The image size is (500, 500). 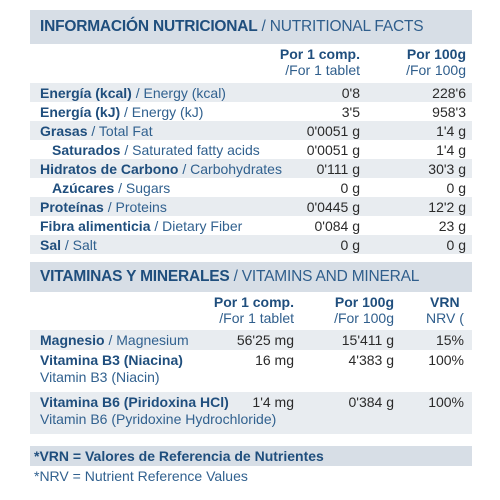 What do you see at coordinates (135, 276) in the screenshot?
I see `vitamins-title-es: VITAMINAS Y MINERALES` at bounding box center [135, 276].